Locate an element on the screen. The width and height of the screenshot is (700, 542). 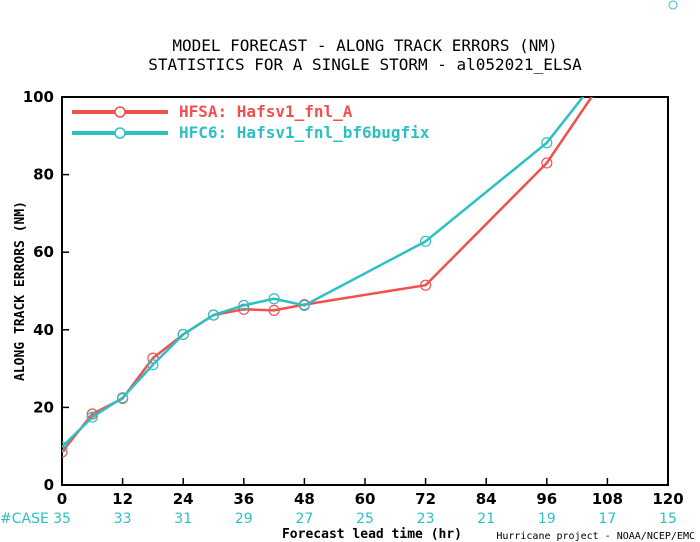
x-tick-label: 72 is located at coordinates (425, 499).